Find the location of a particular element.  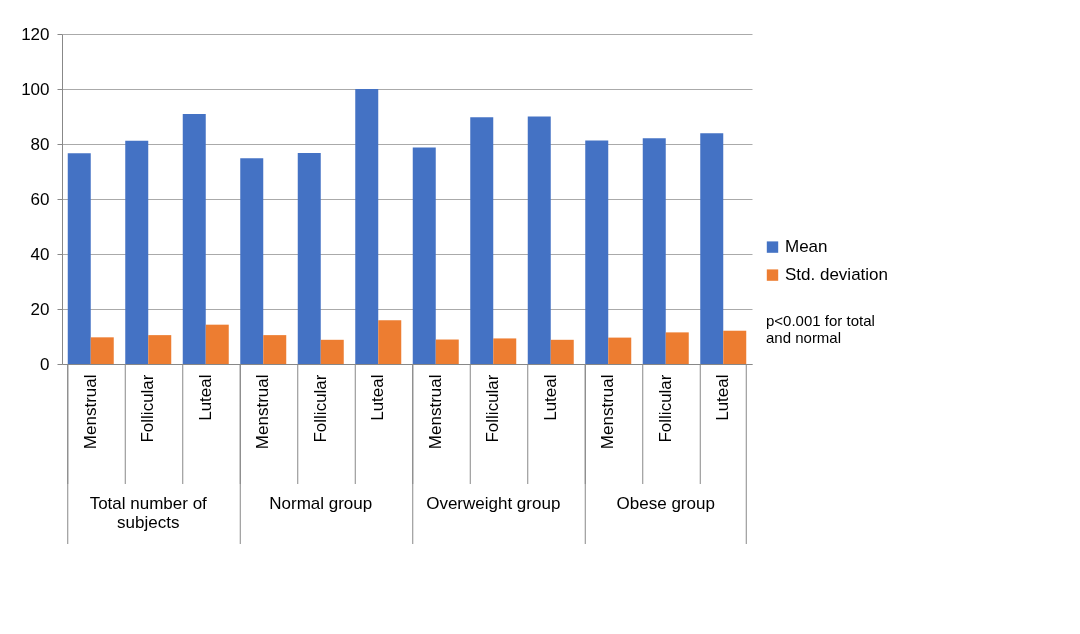

y-tick-label: 100 is located at coordinates (35, 89).